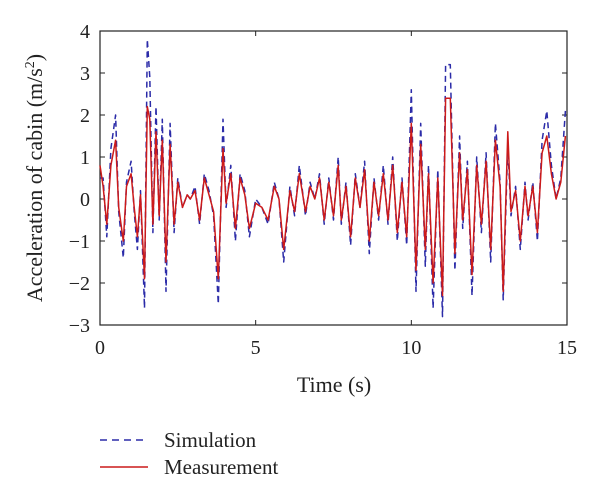 The image size is (600, 497). What do you see at coordinates (85, 200) in the screenshot?
I see `y-tick-label: 0` at bounding box center [85, 200].